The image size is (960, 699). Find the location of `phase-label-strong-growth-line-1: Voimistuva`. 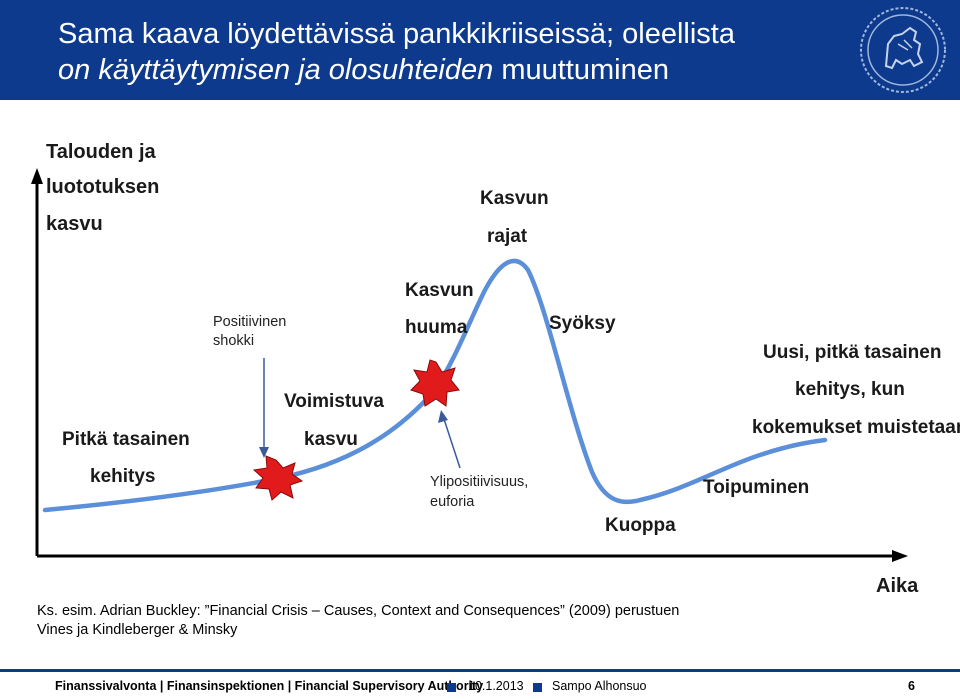

phase-label-strong-growth-line-1: Voimistuva is located at coordinates (334, 401).